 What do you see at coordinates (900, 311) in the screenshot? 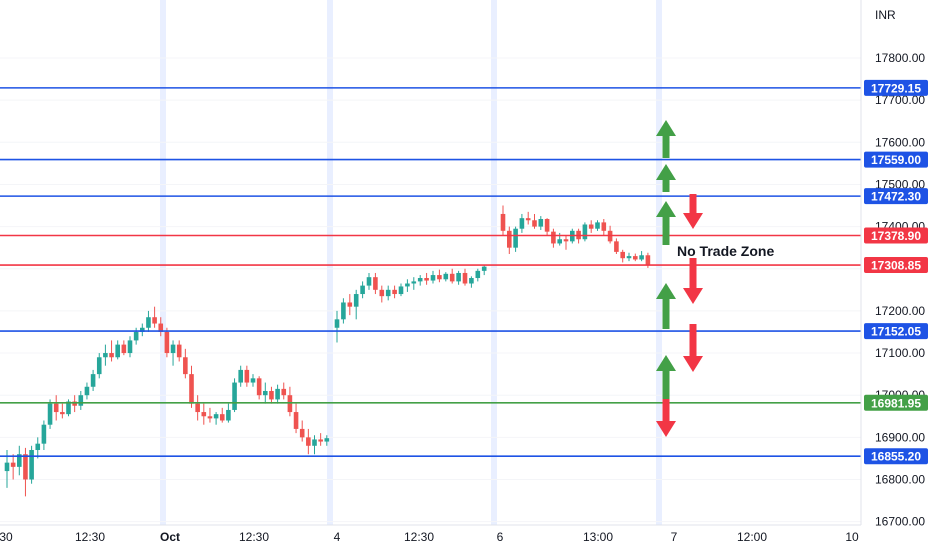
I see `y-tick-6: 17200.00` at bounding box center [900, 311].